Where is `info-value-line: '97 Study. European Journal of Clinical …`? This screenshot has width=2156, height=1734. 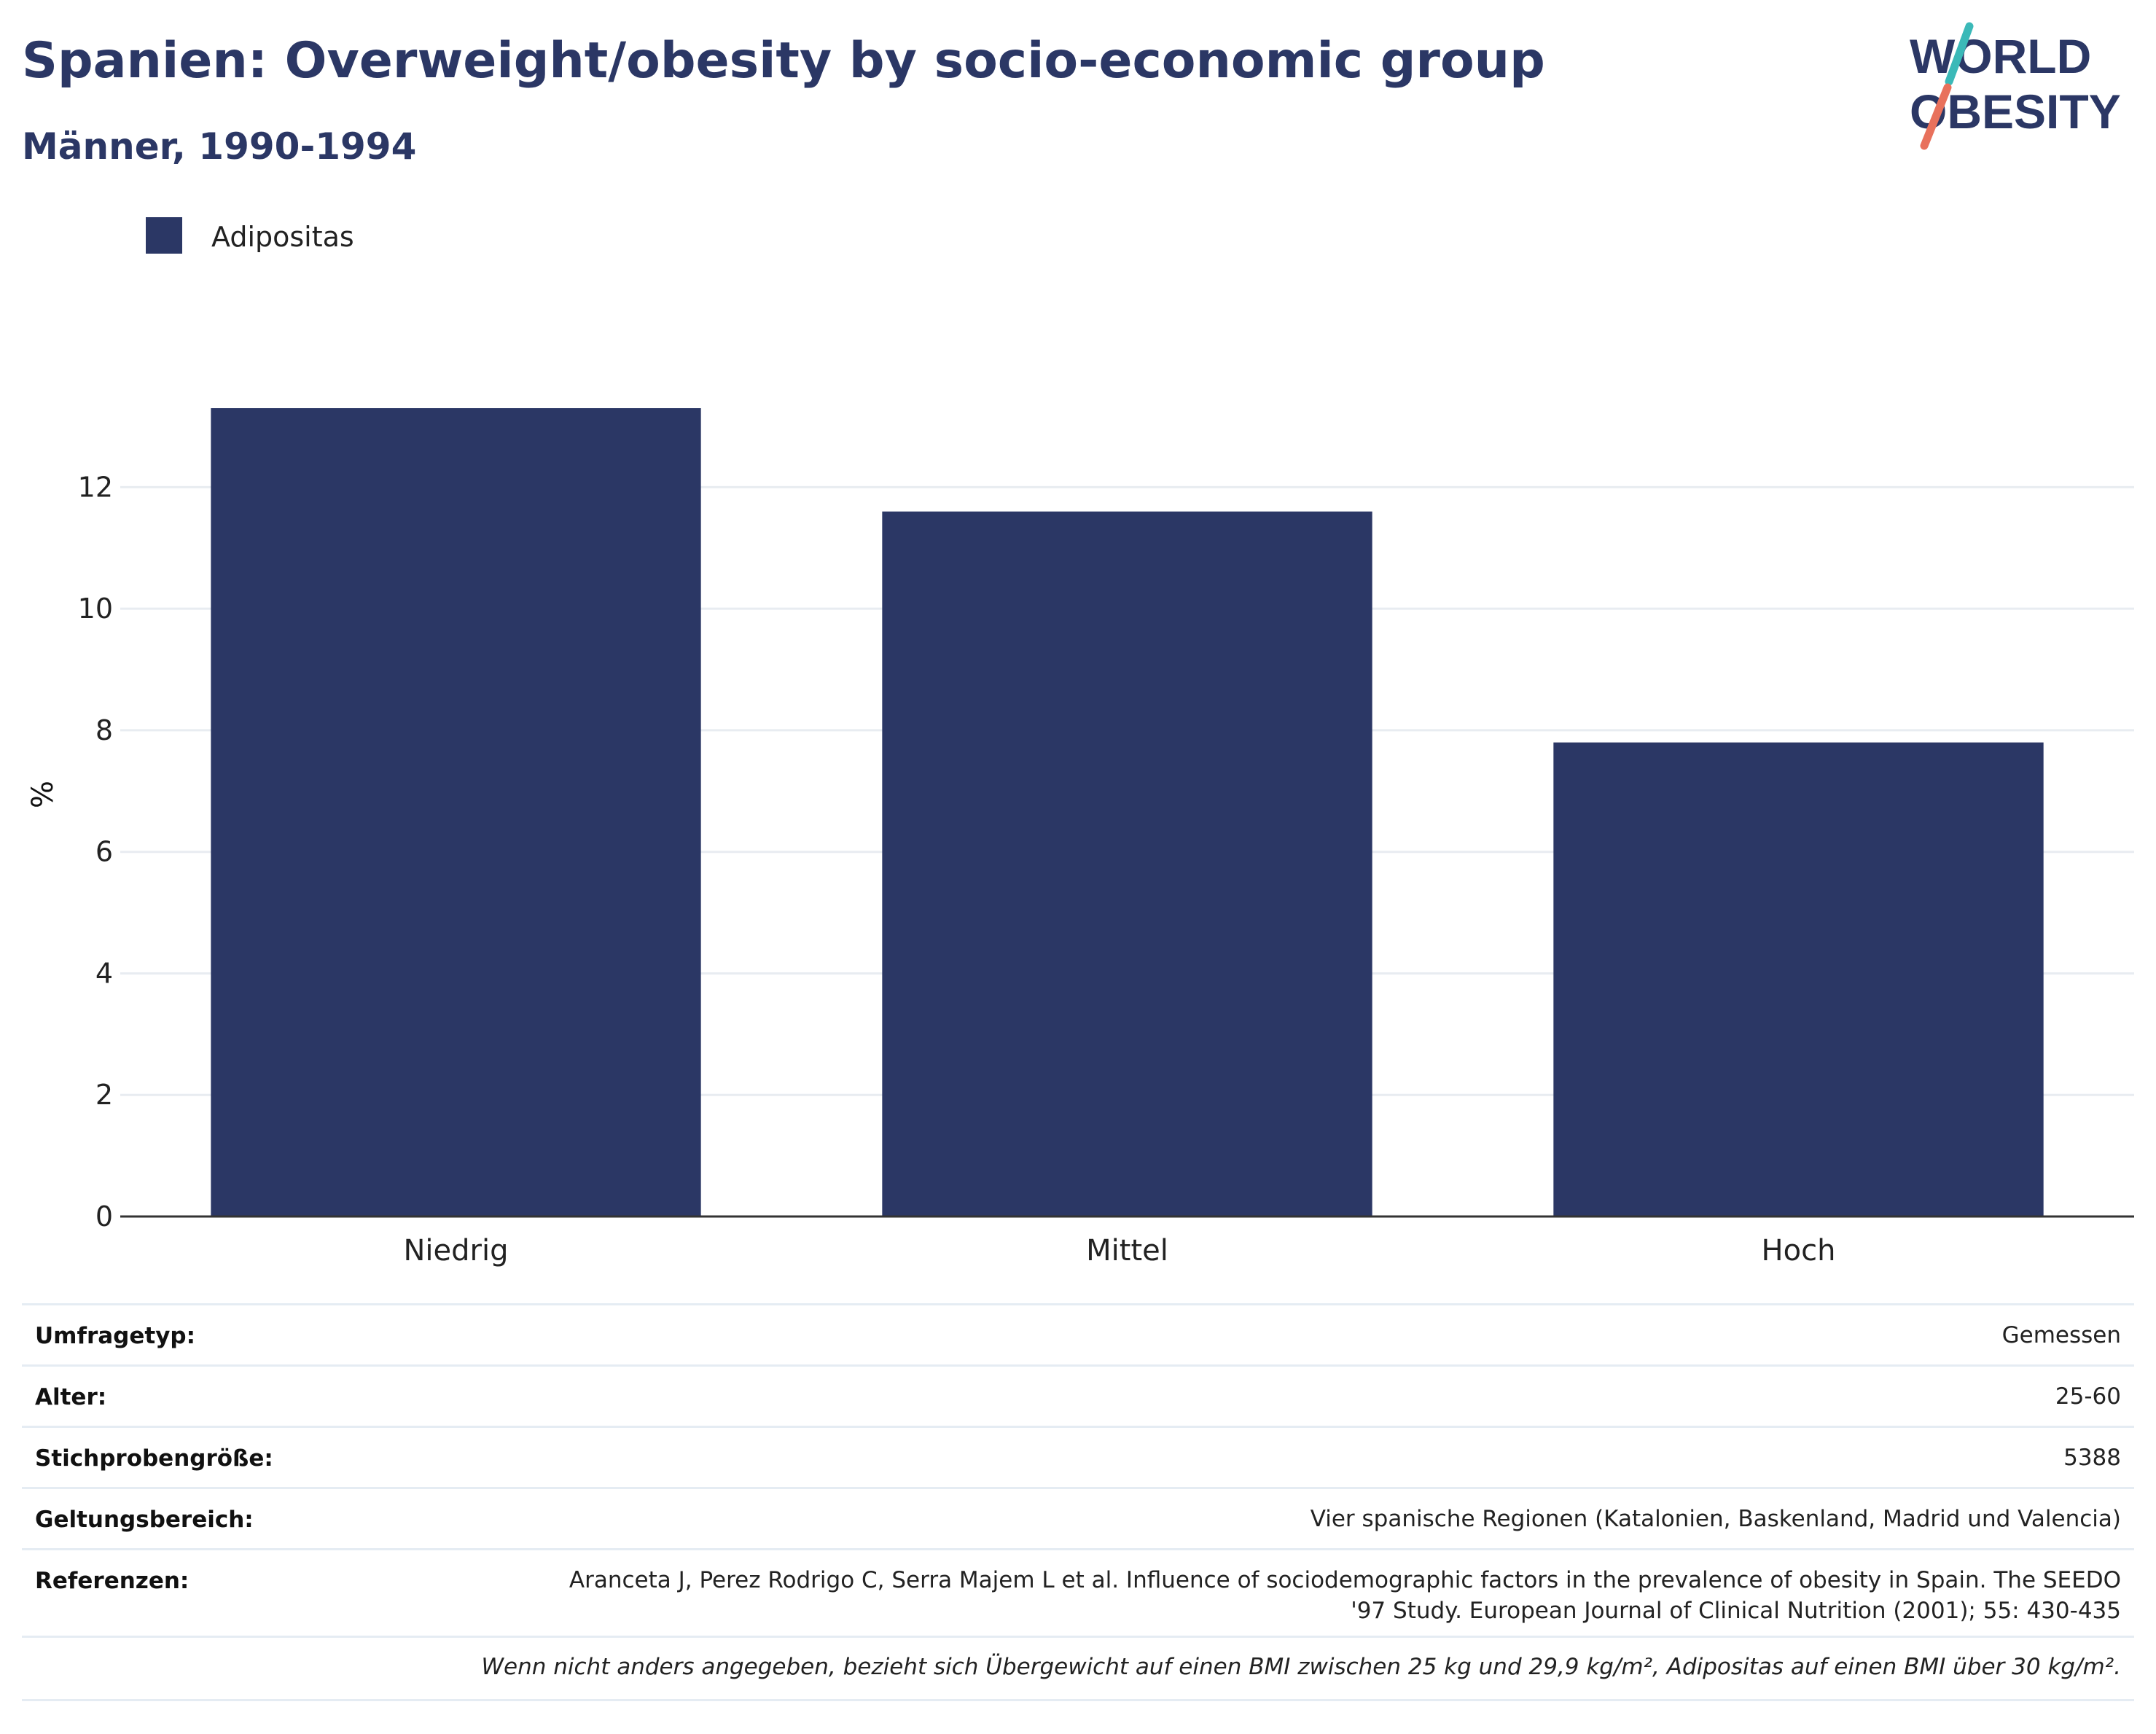
info-value-line: '97 Study. European Journal of Clinical … is located at coordinates (1736, 1611).